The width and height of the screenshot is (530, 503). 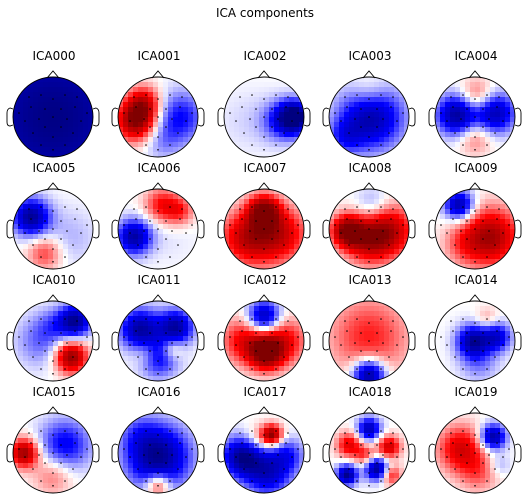 I want to click on scalp-field, so click(x=158, y=453).